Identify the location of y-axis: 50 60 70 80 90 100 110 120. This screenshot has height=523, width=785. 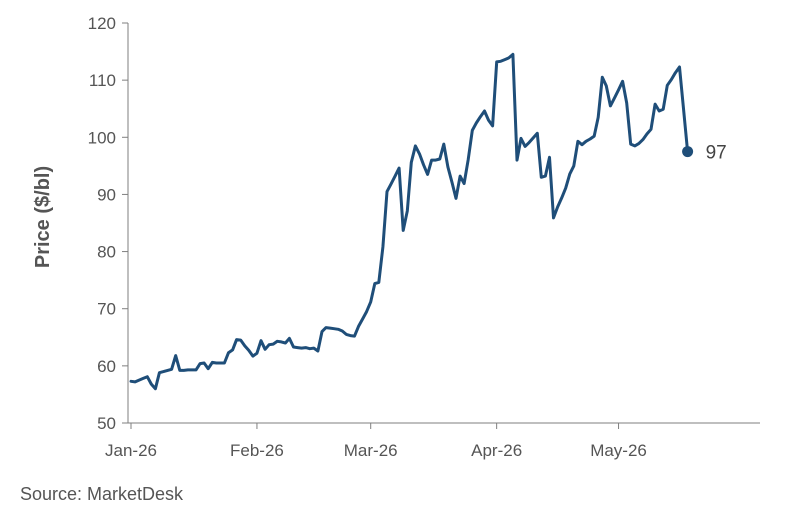
(108, 223).